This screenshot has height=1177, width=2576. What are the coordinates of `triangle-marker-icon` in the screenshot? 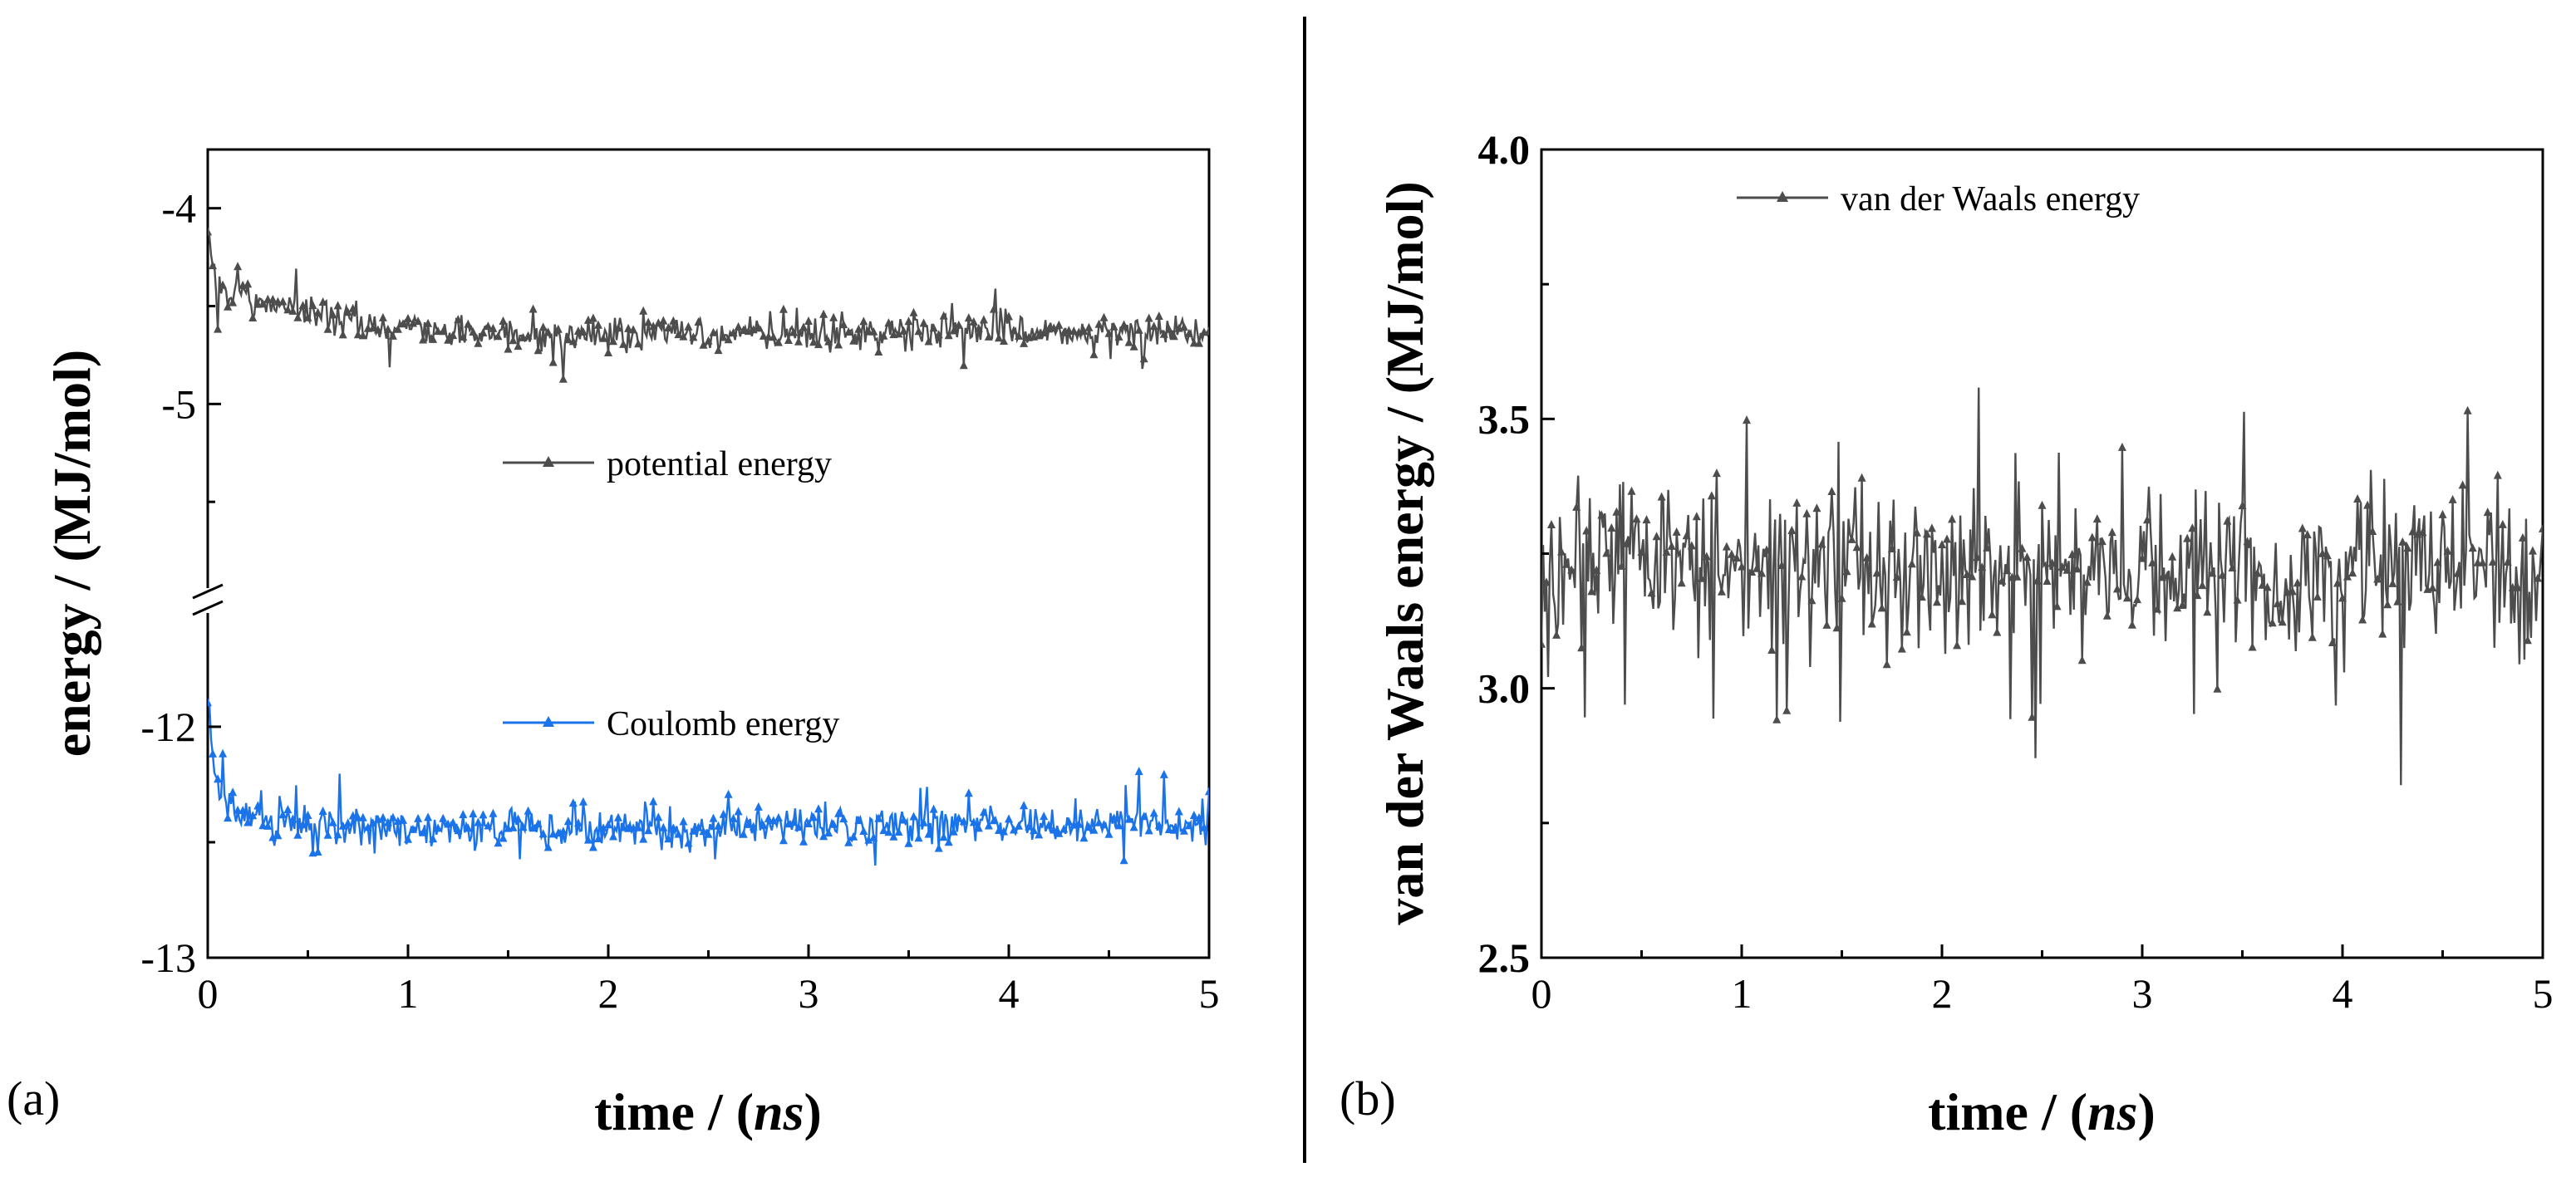 It's located at (548, 721).